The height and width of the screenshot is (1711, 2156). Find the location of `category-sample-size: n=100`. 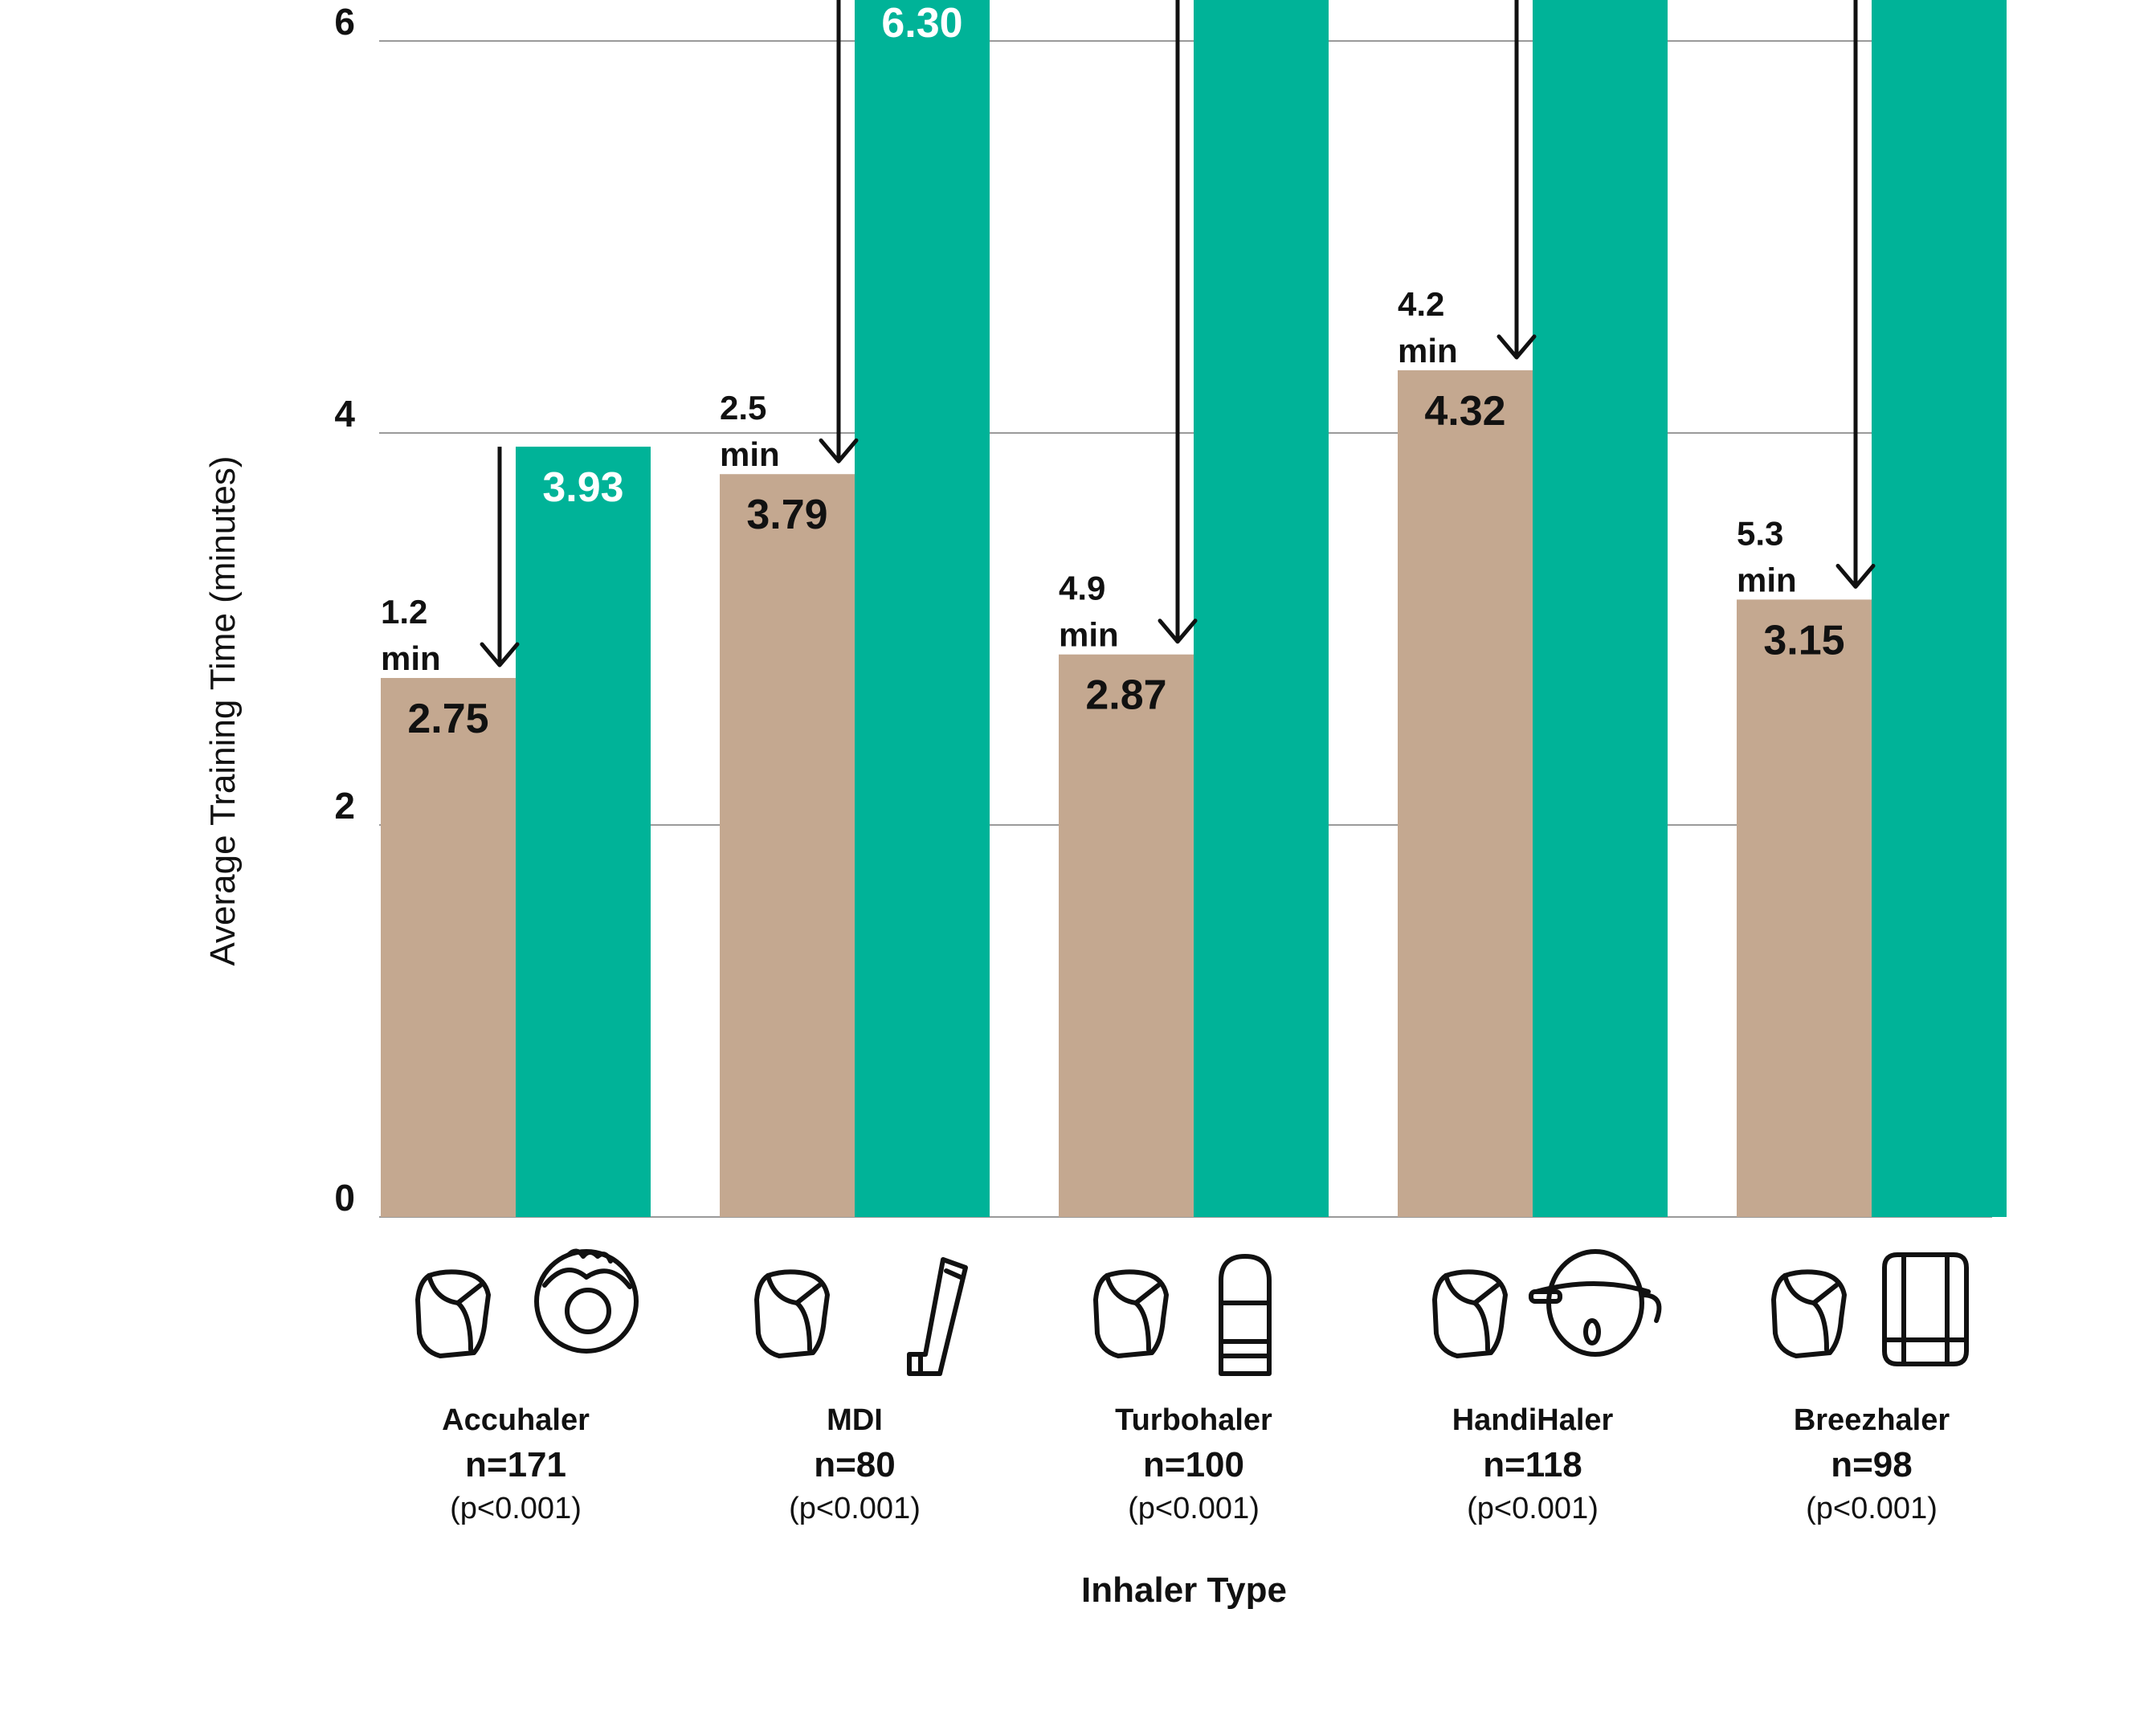

category-sample-size: n=100 is located at coordinates (1194, 1465).